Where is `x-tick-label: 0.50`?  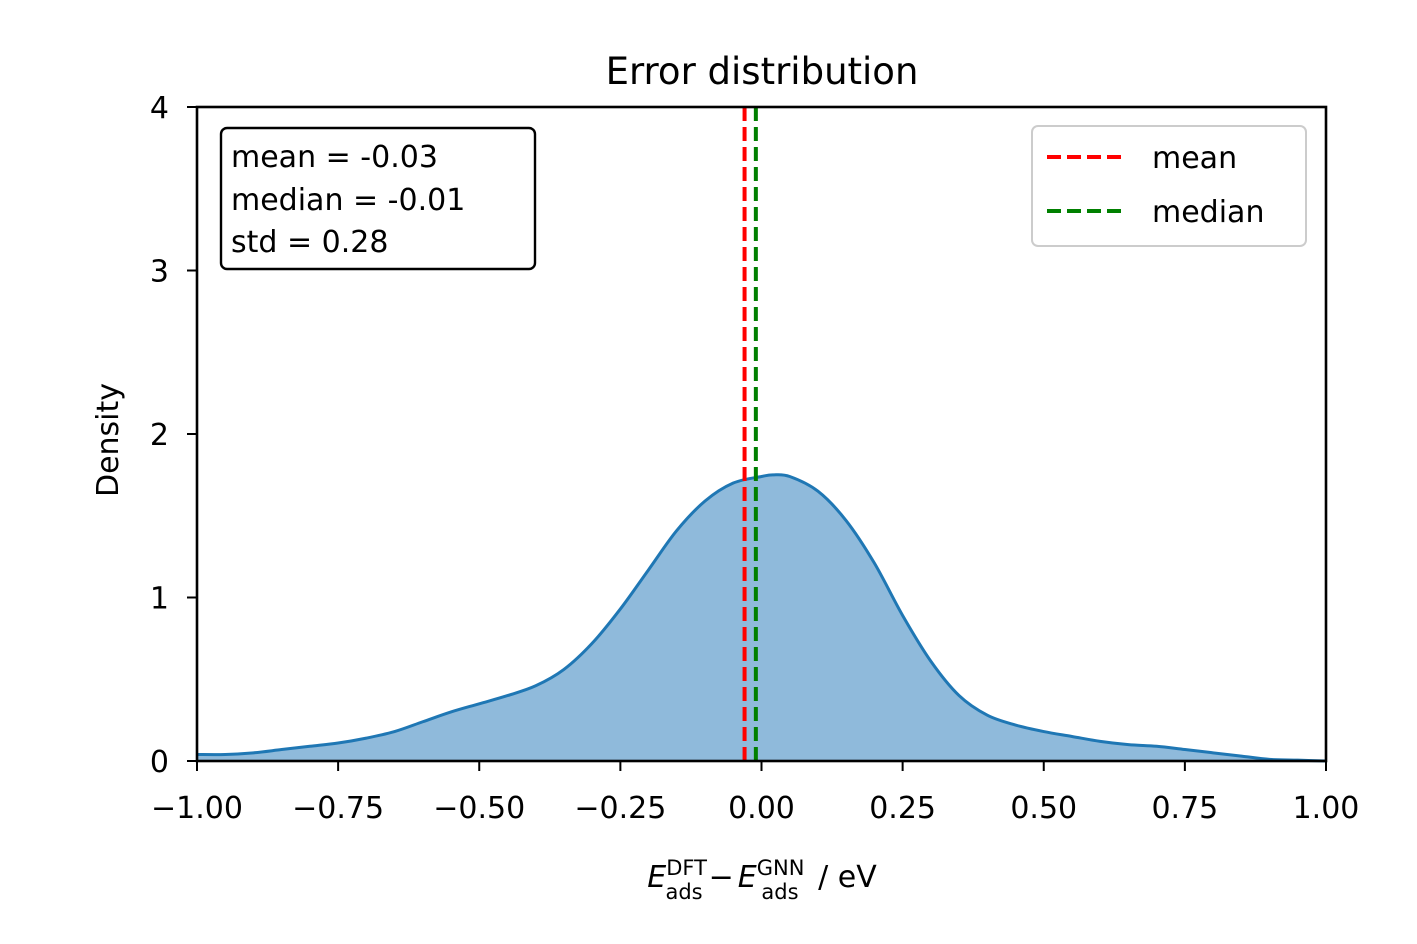 x-tick-label: 0.50 is located at coordinates (1043, 808).